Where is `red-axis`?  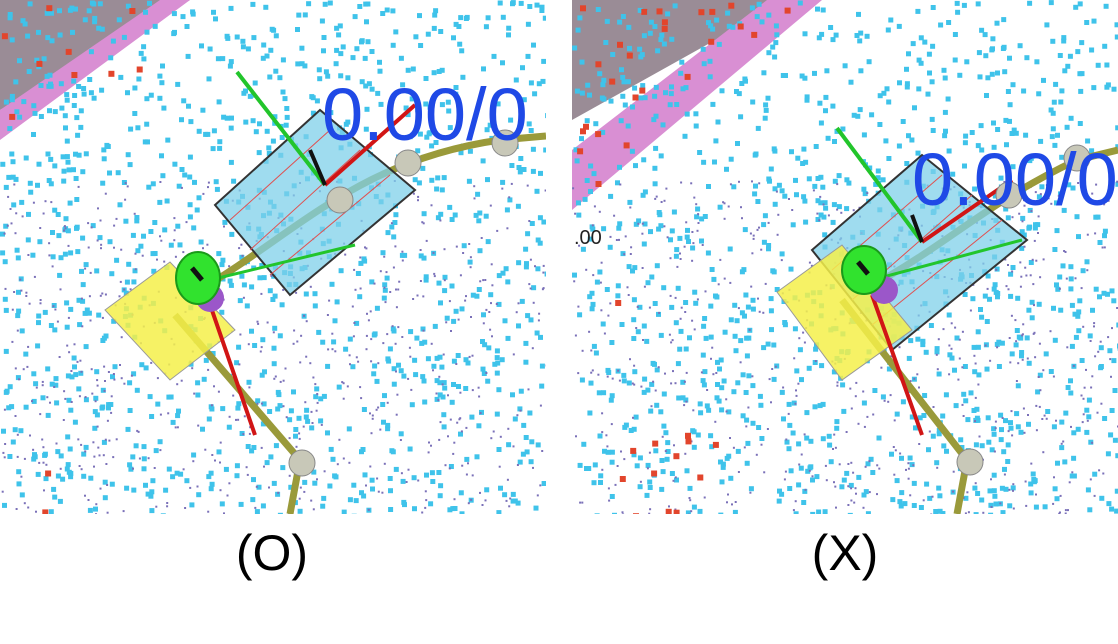
red-axis is located at coordinates (370, 145).